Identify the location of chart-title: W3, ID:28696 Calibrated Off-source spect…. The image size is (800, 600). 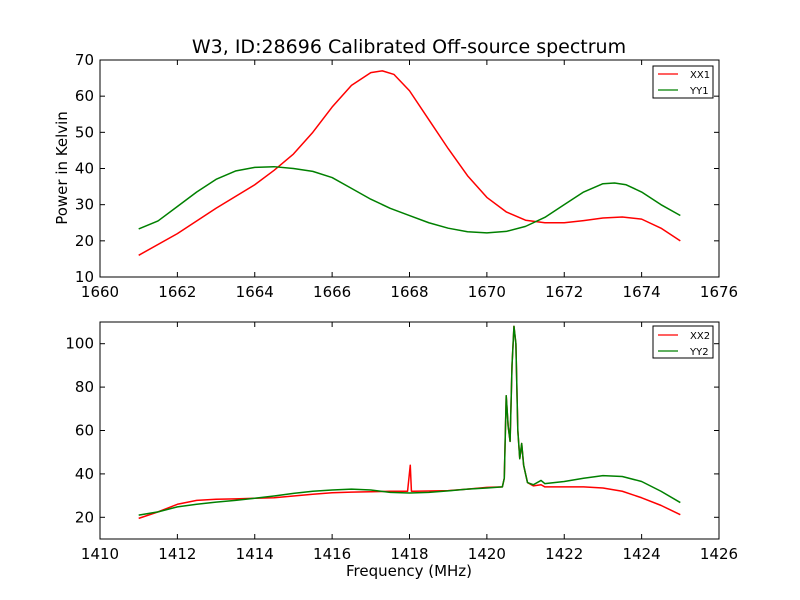
(409, 47).